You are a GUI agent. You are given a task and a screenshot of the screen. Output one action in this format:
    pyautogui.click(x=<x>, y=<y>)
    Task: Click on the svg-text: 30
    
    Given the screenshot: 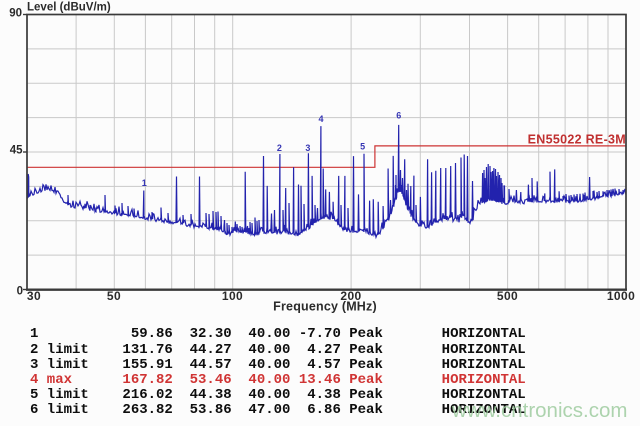 What is the action you would take?
    pyautogui.click(x=34, y=296)
    